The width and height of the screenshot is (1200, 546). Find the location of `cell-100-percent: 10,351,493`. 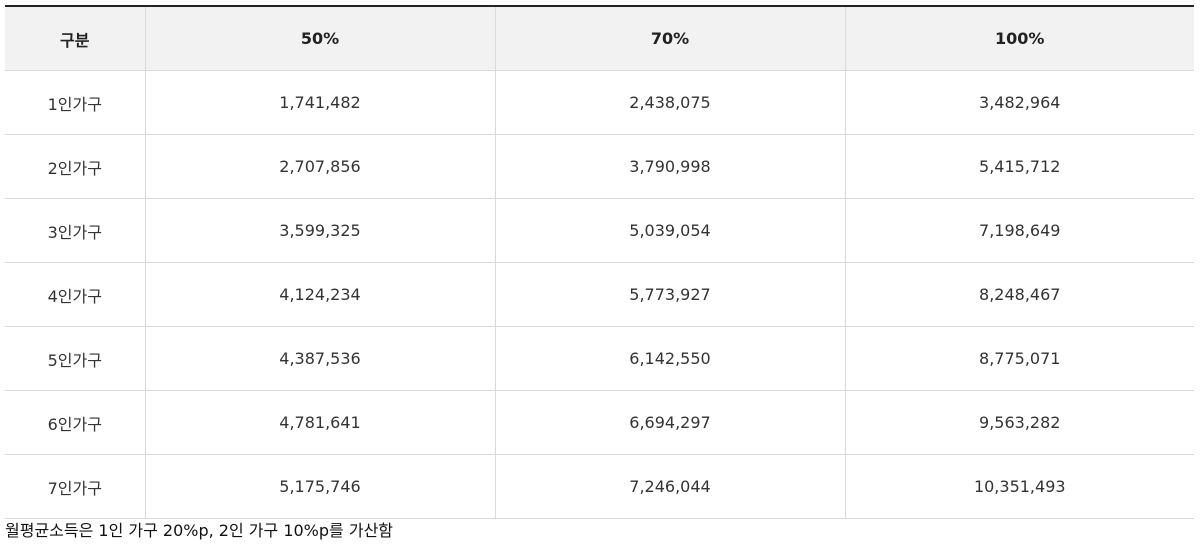

cell-100-percent: 10,351,493 is located at coordinates (1019, 486).